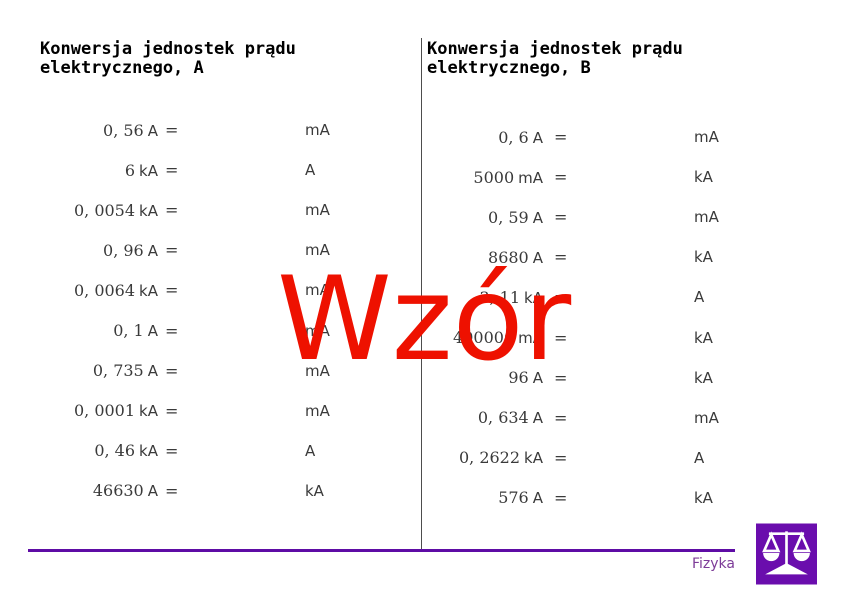 The height and width of the screenshot is (596, 842). Describe the element at coordinates (230, 371) in the screenshot. I see `conversion-row: 0, 735 A = mA` at that location.